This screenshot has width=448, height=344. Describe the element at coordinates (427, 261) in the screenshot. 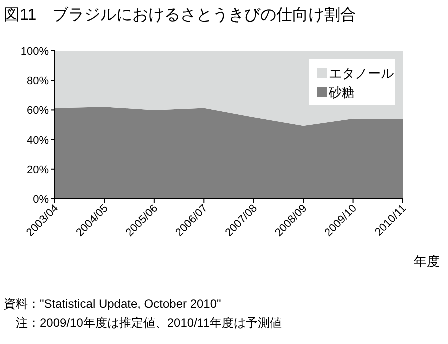

I see `x-axis-title: 年度` at that location.